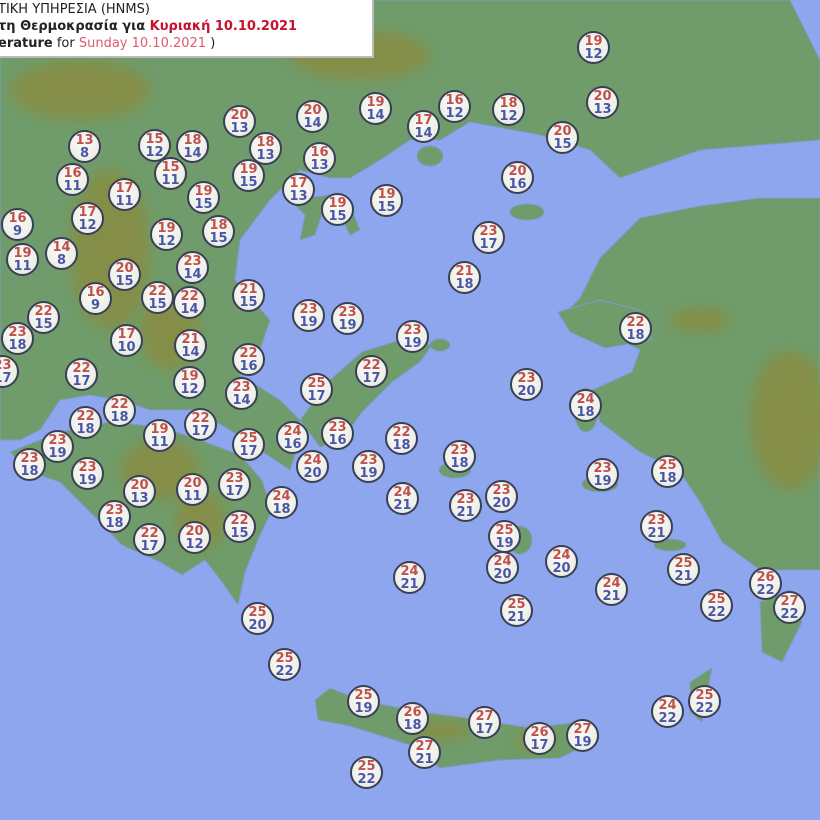 The width and height of the screenshot is (820, 820). I want to click on station-marker: 17 11, so click(124, 194).